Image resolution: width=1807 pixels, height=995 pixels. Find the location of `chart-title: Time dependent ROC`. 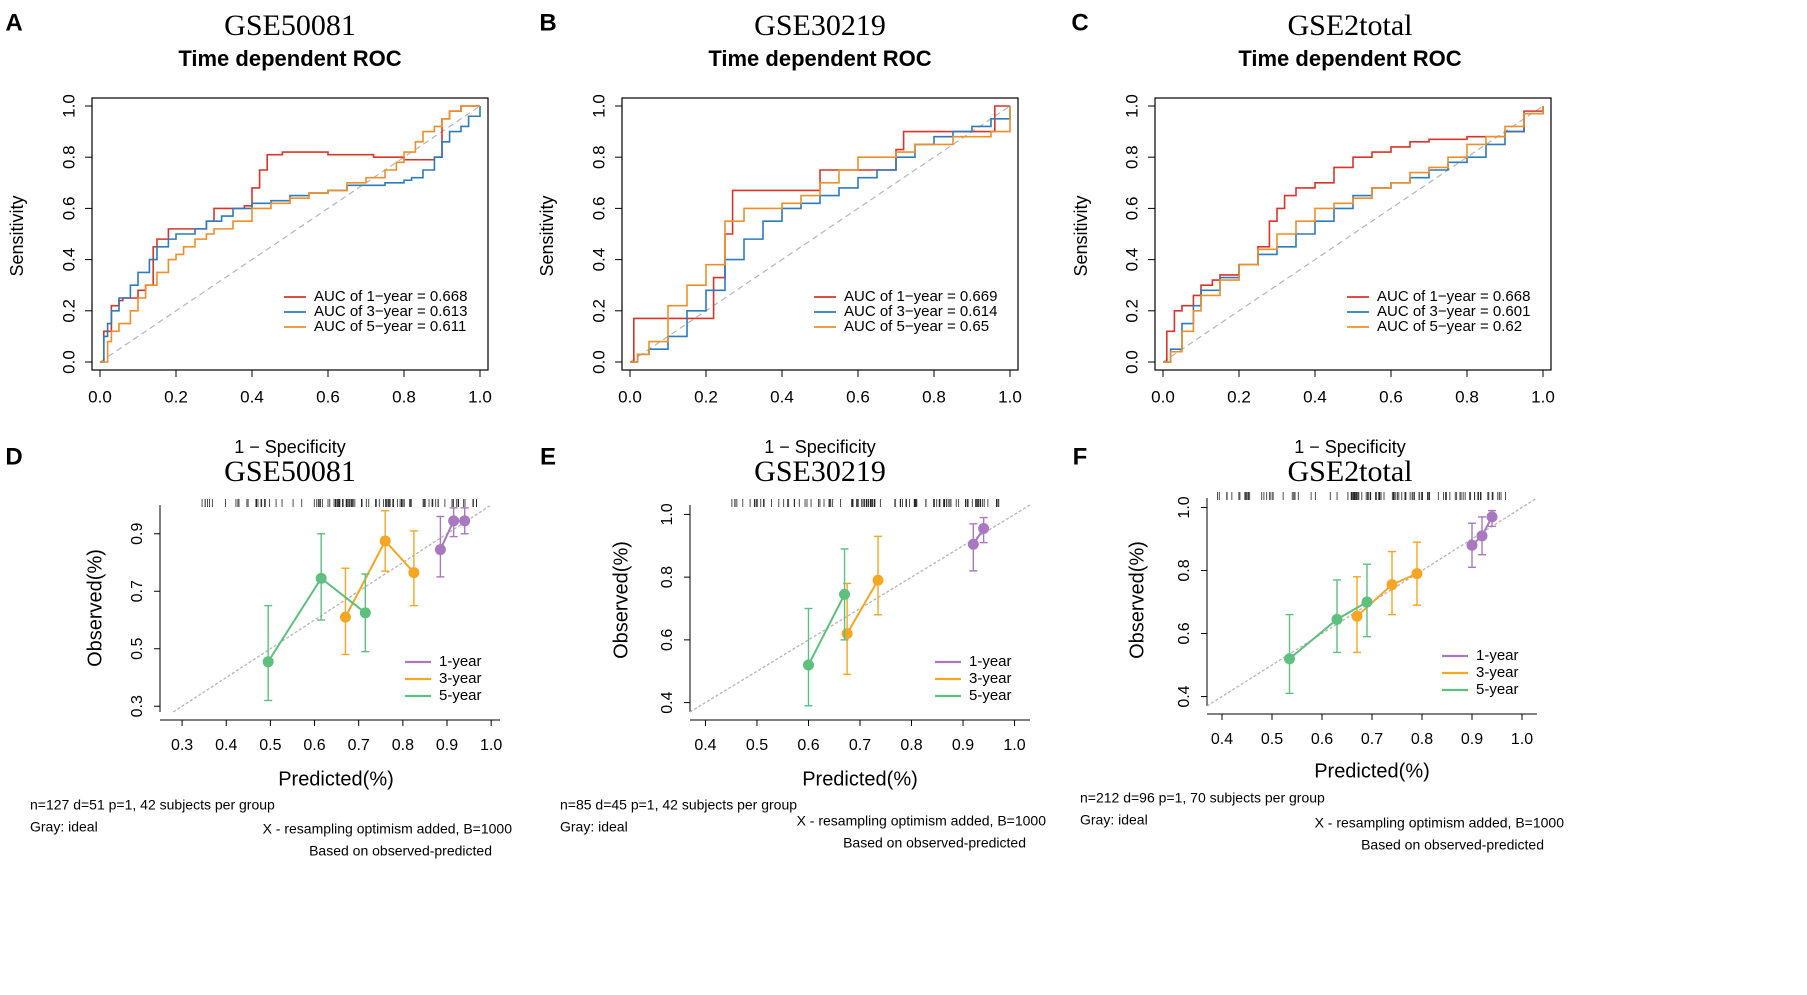

chart-title: Time dependent ROC is located at coordinates (289, 58).